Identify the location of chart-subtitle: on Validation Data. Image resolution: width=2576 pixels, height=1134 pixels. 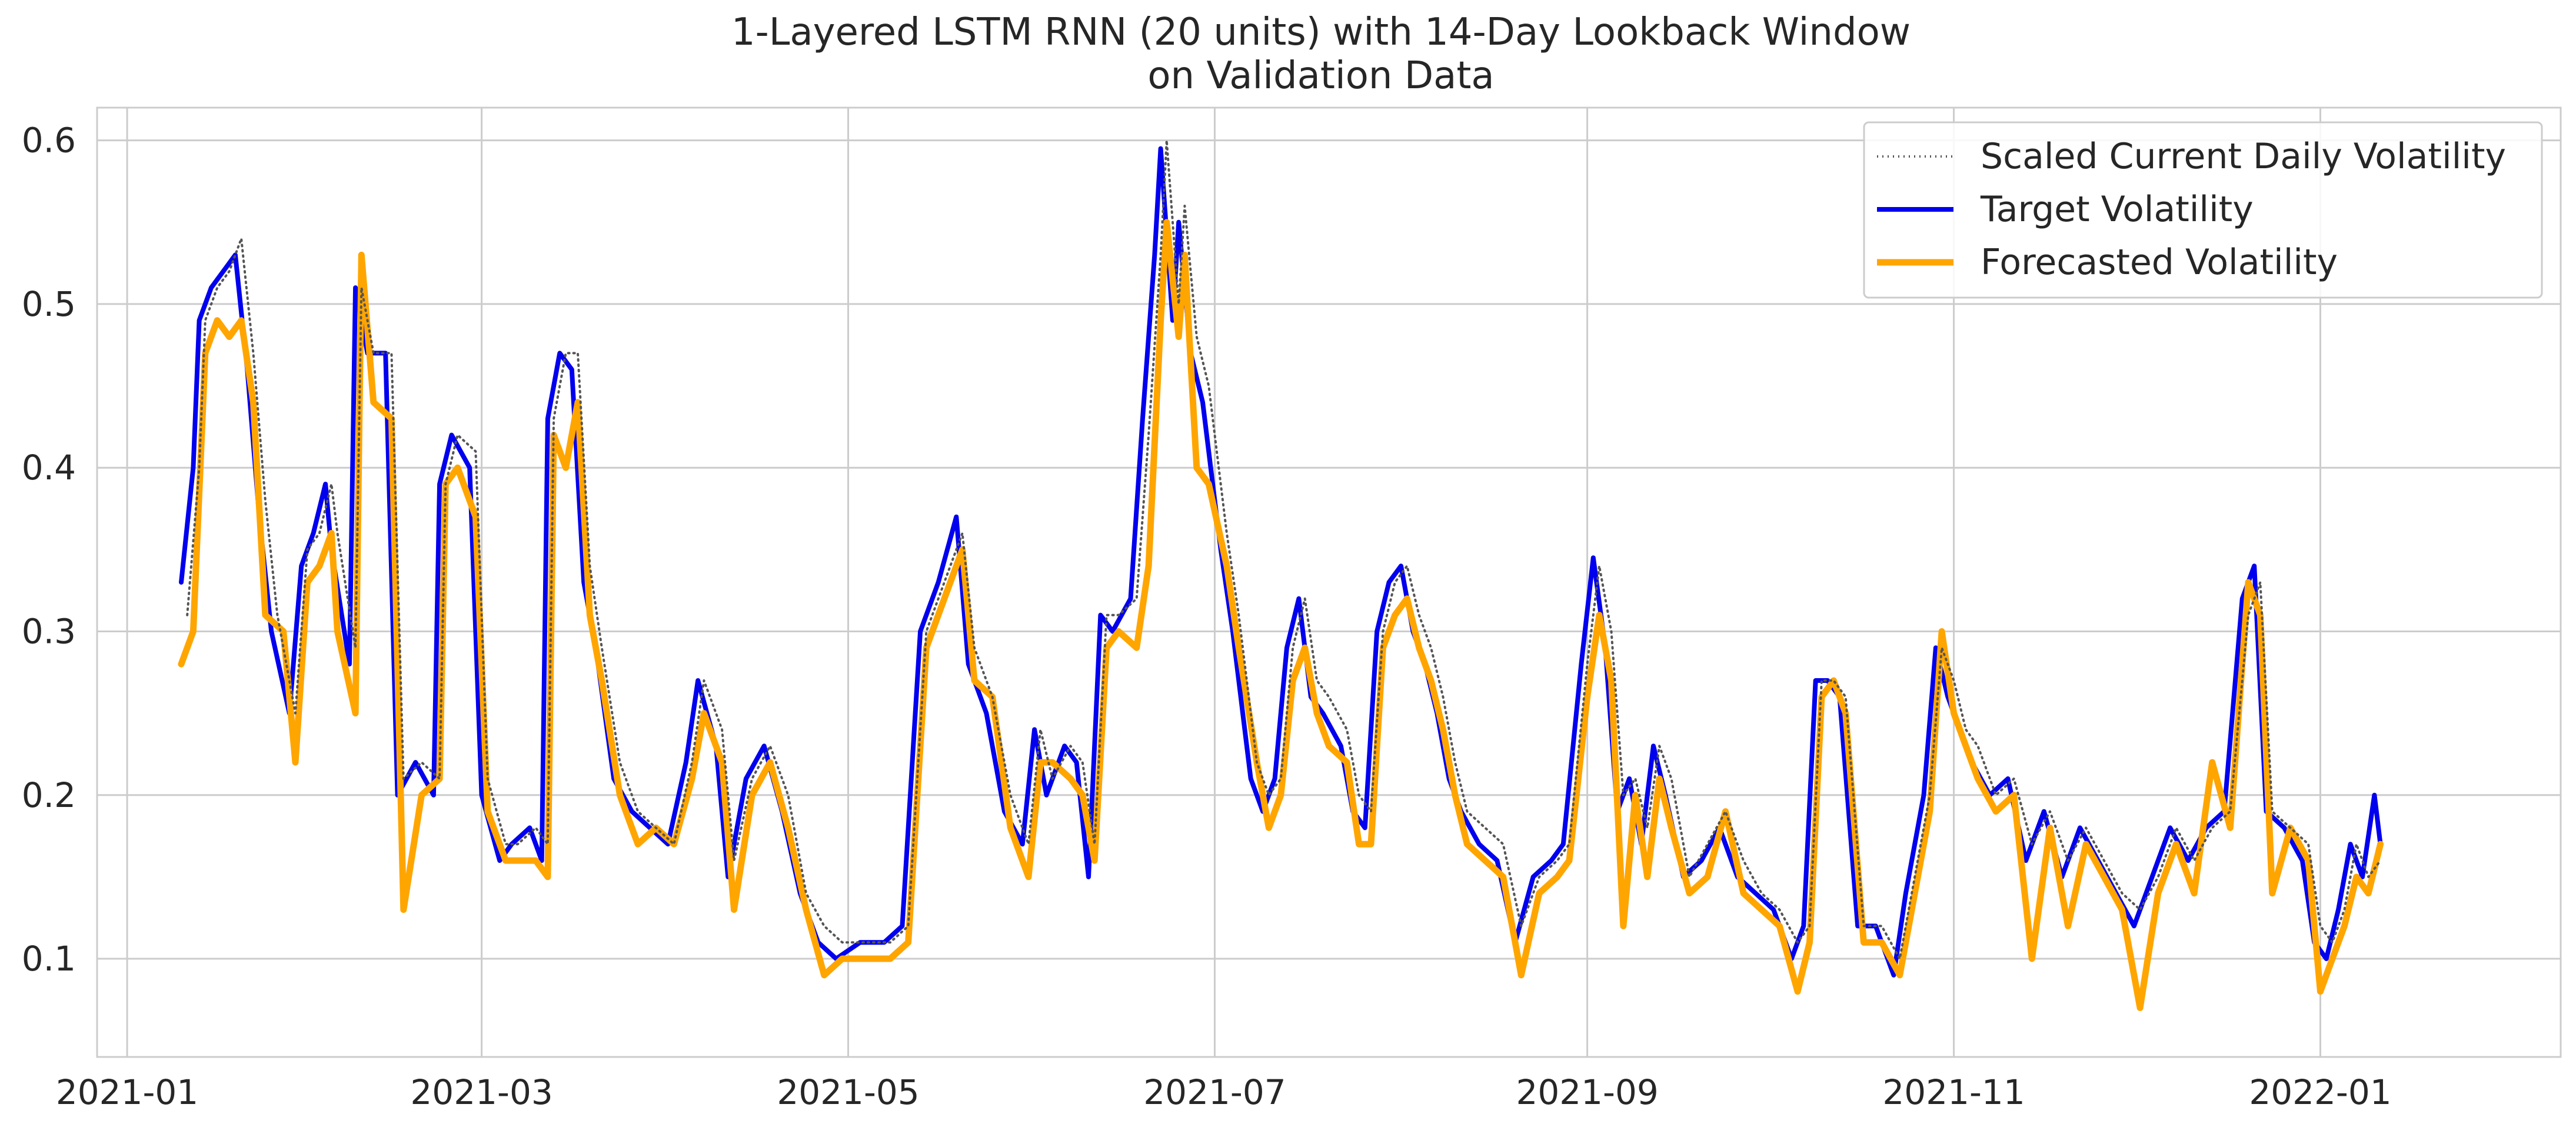
(1320, 76).